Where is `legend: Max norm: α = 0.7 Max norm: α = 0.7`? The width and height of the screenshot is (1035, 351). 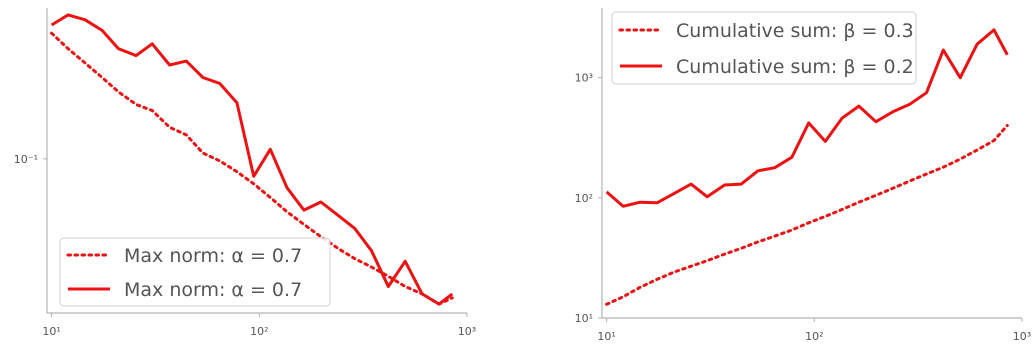
legend: Max norm: α = 0.7 Max norm: α = 0.7 is located at coordinates (195, 272).